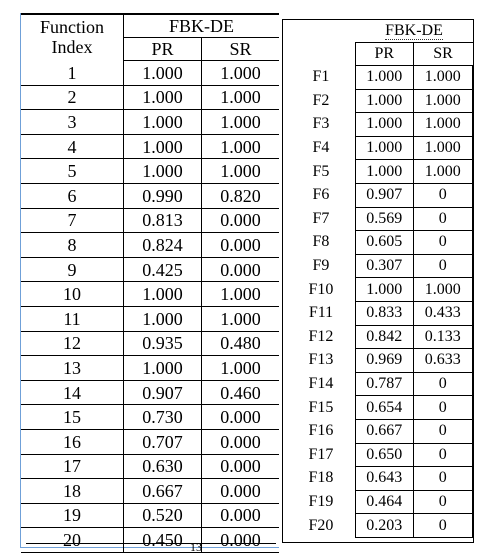 The width and height of the screenshot is (489, 553). I want to click on function-label-cell: F7, so click(321, 218).